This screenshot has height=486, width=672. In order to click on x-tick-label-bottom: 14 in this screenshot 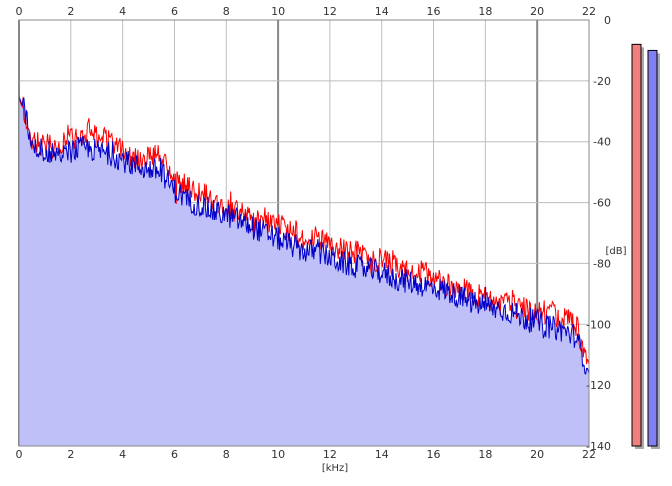, I will do `click(382, 454)`.